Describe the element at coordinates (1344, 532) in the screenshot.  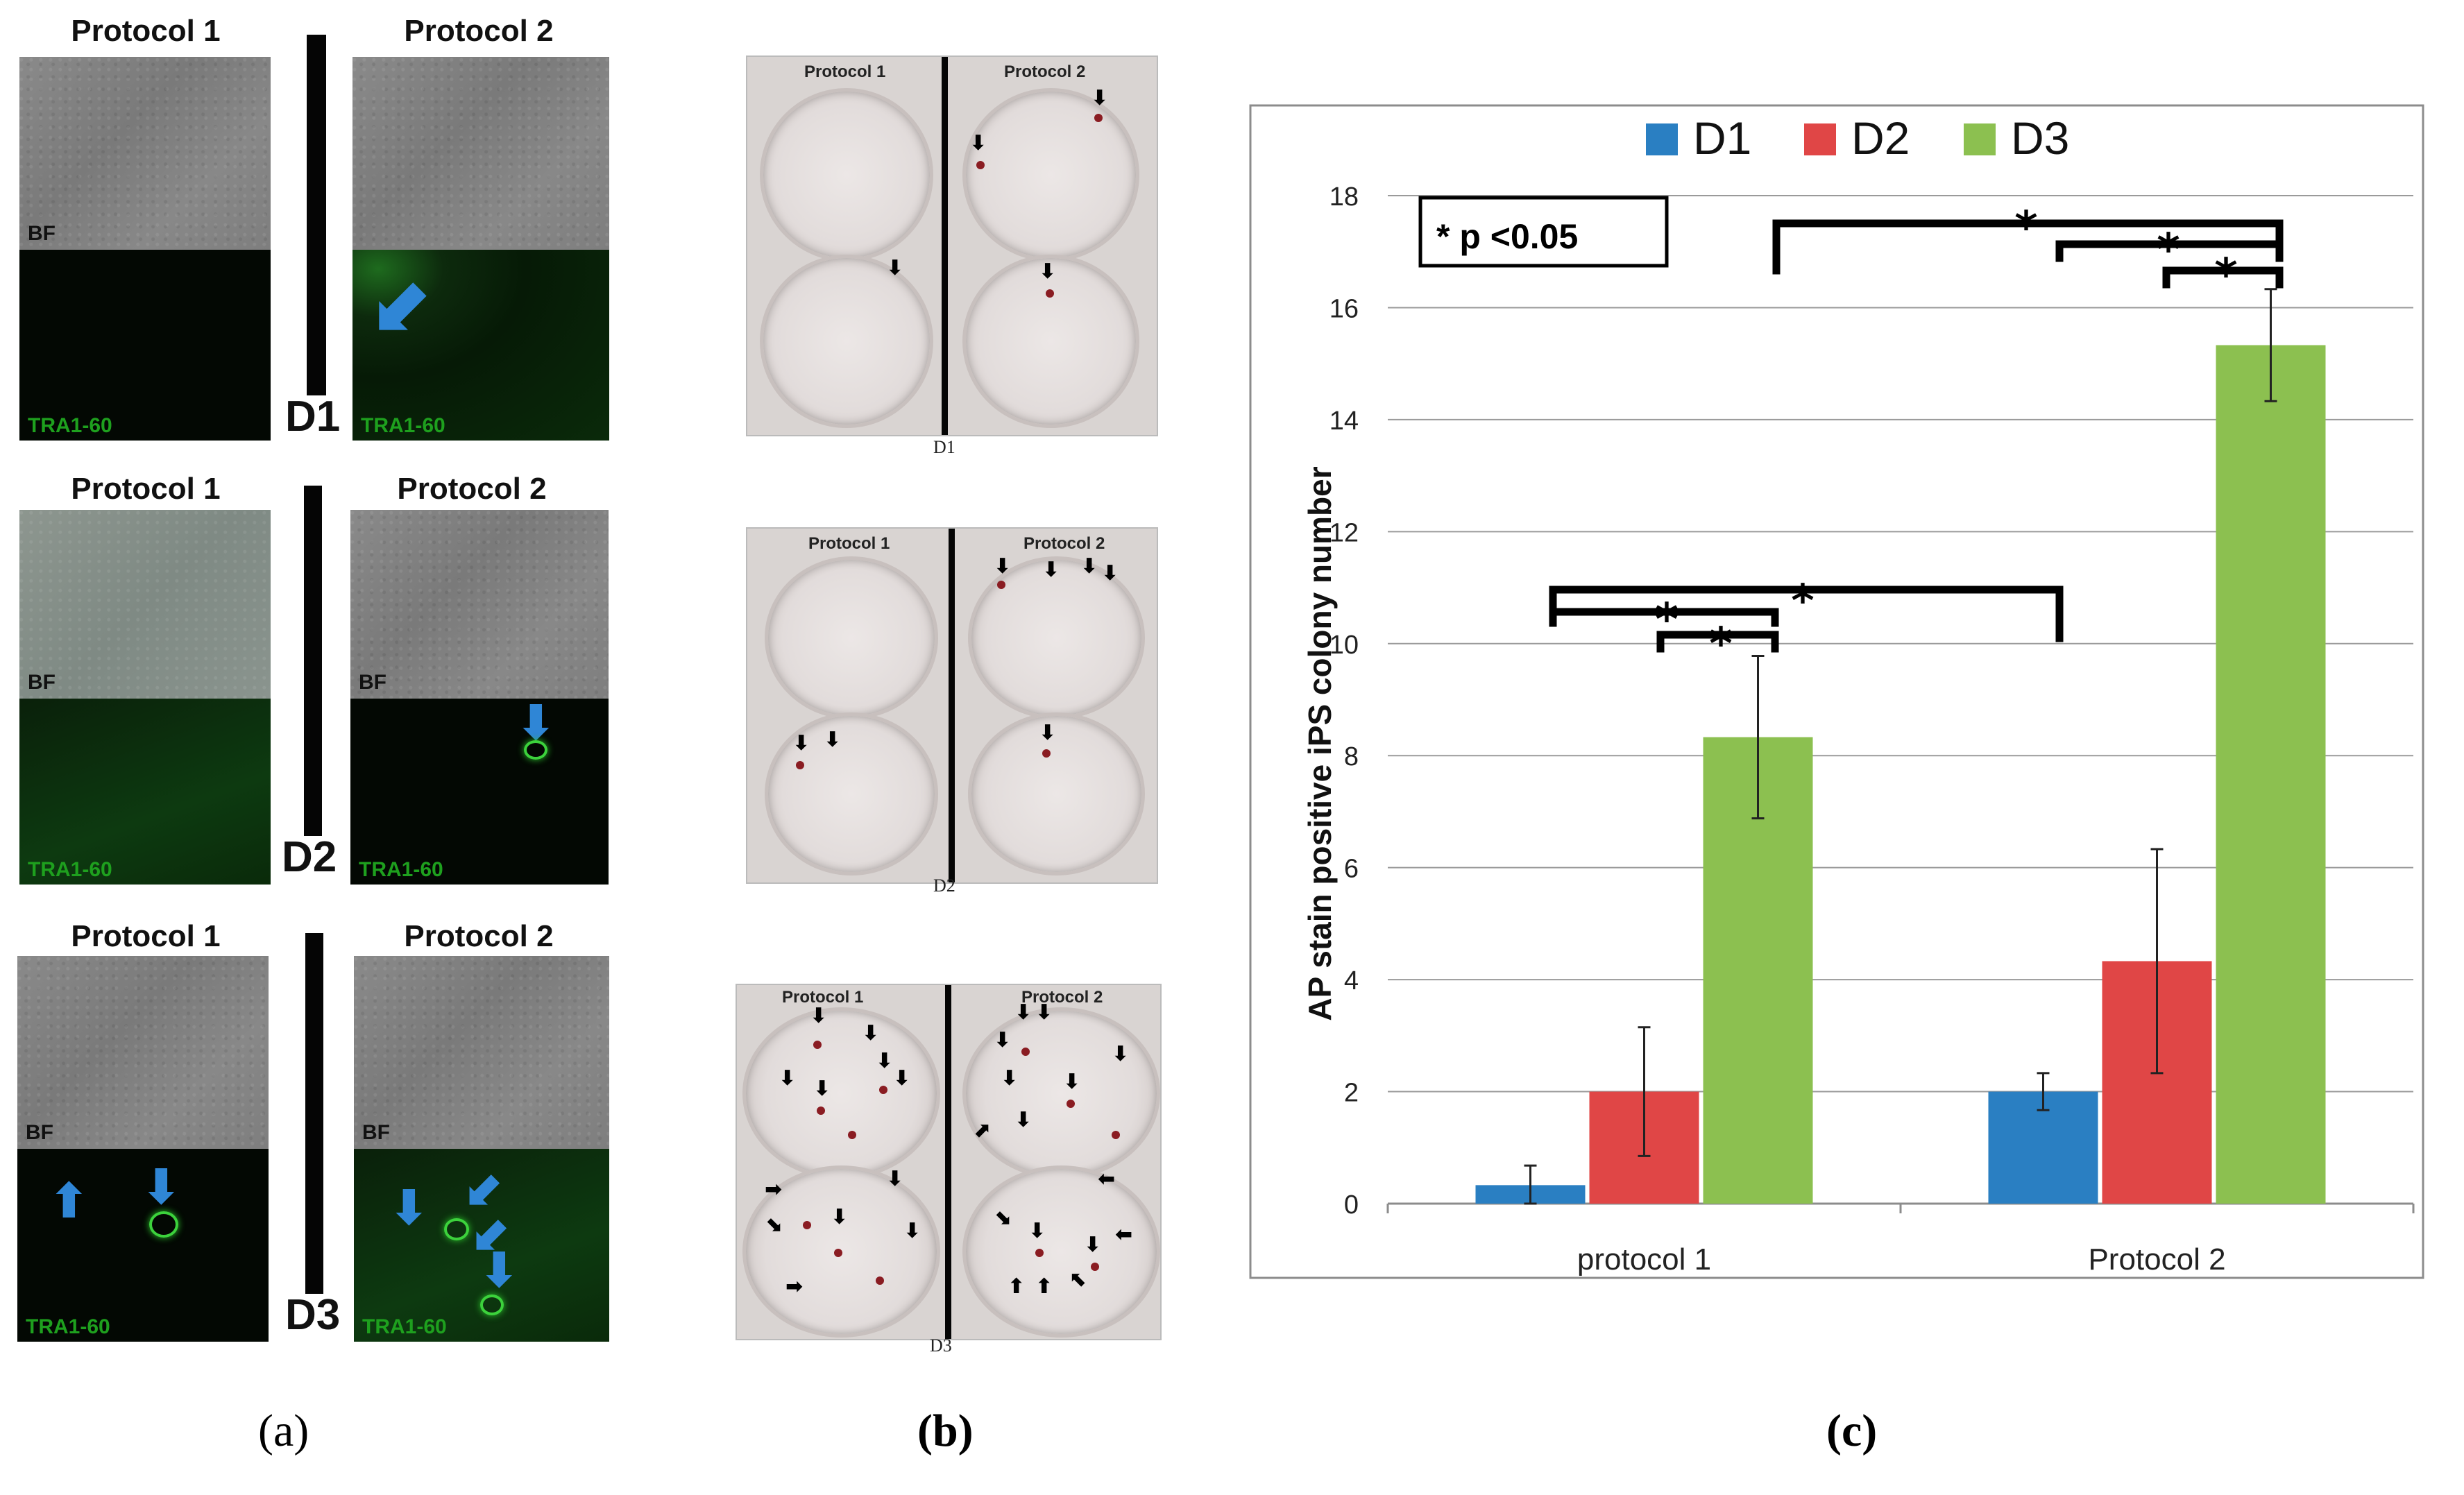
I see `y-tick-label: 12` at that location.